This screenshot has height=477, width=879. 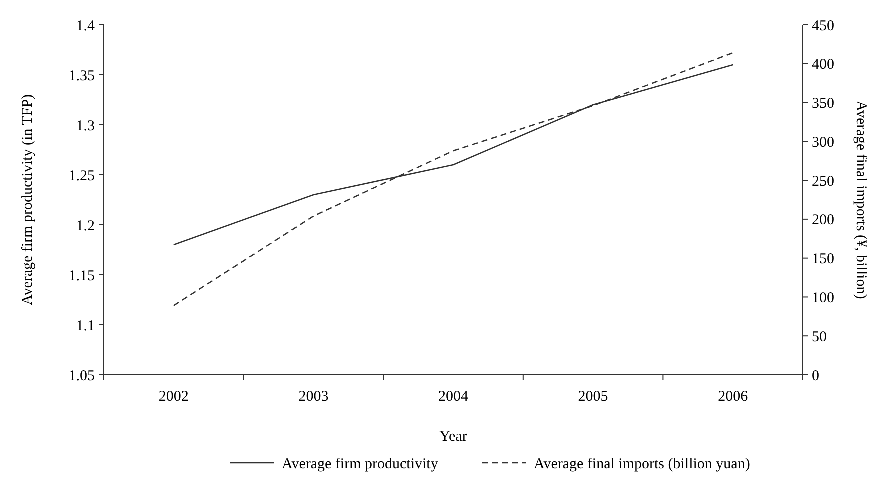 What do you see at coordinates (823, 298) in the screenshot?
I see `y2-tick-label: 100` at bounding box center [823, 298].